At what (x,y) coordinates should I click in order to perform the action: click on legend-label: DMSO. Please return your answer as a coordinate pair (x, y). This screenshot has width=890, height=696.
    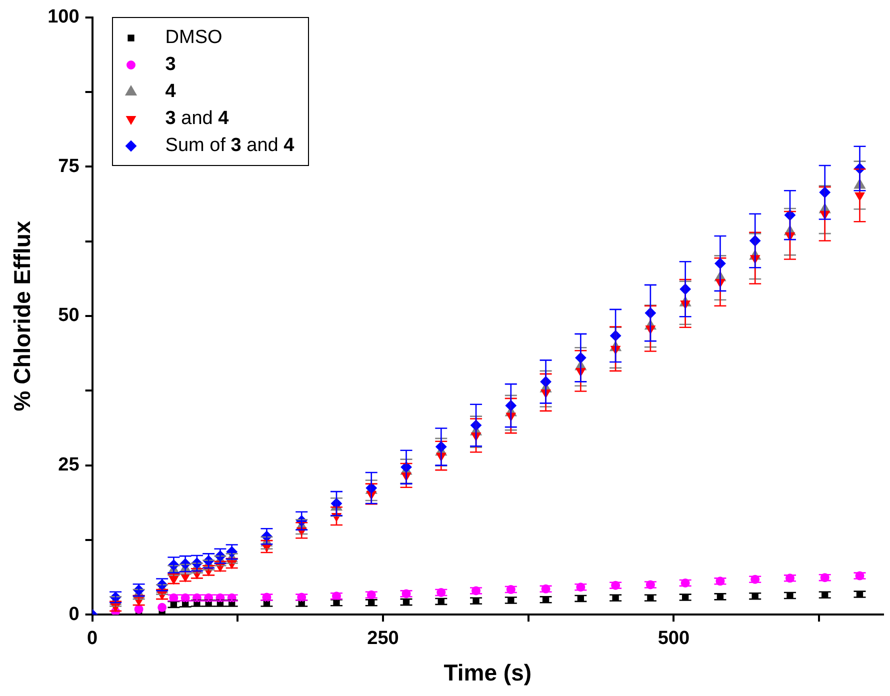
    Looking at the image, I should click on (193, 37).